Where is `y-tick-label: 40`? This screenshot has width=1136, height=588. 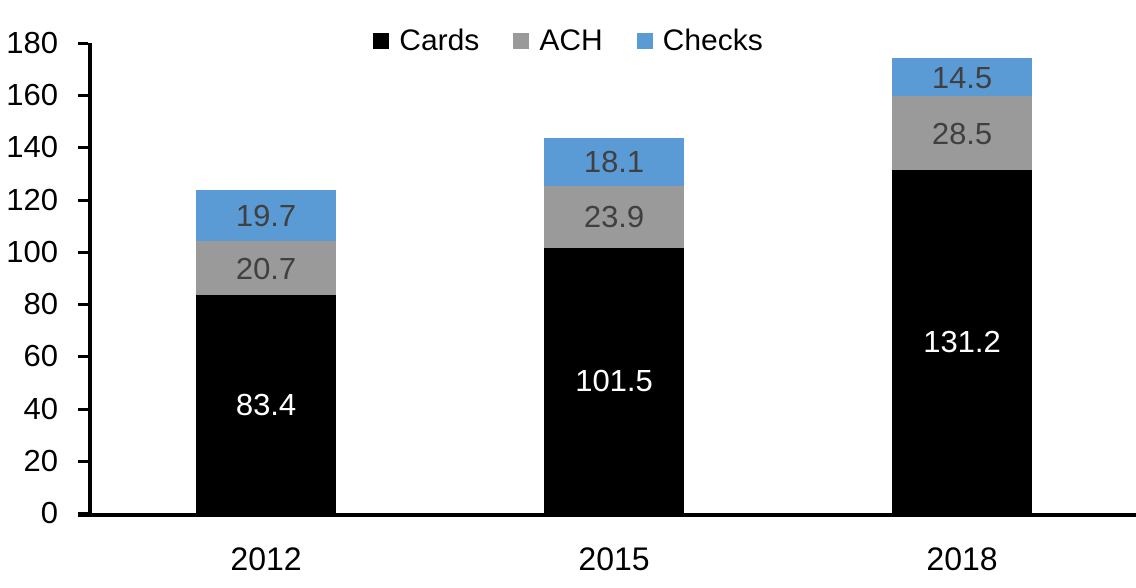
y-tick-label: 40 is located at coordinates (40, 408).